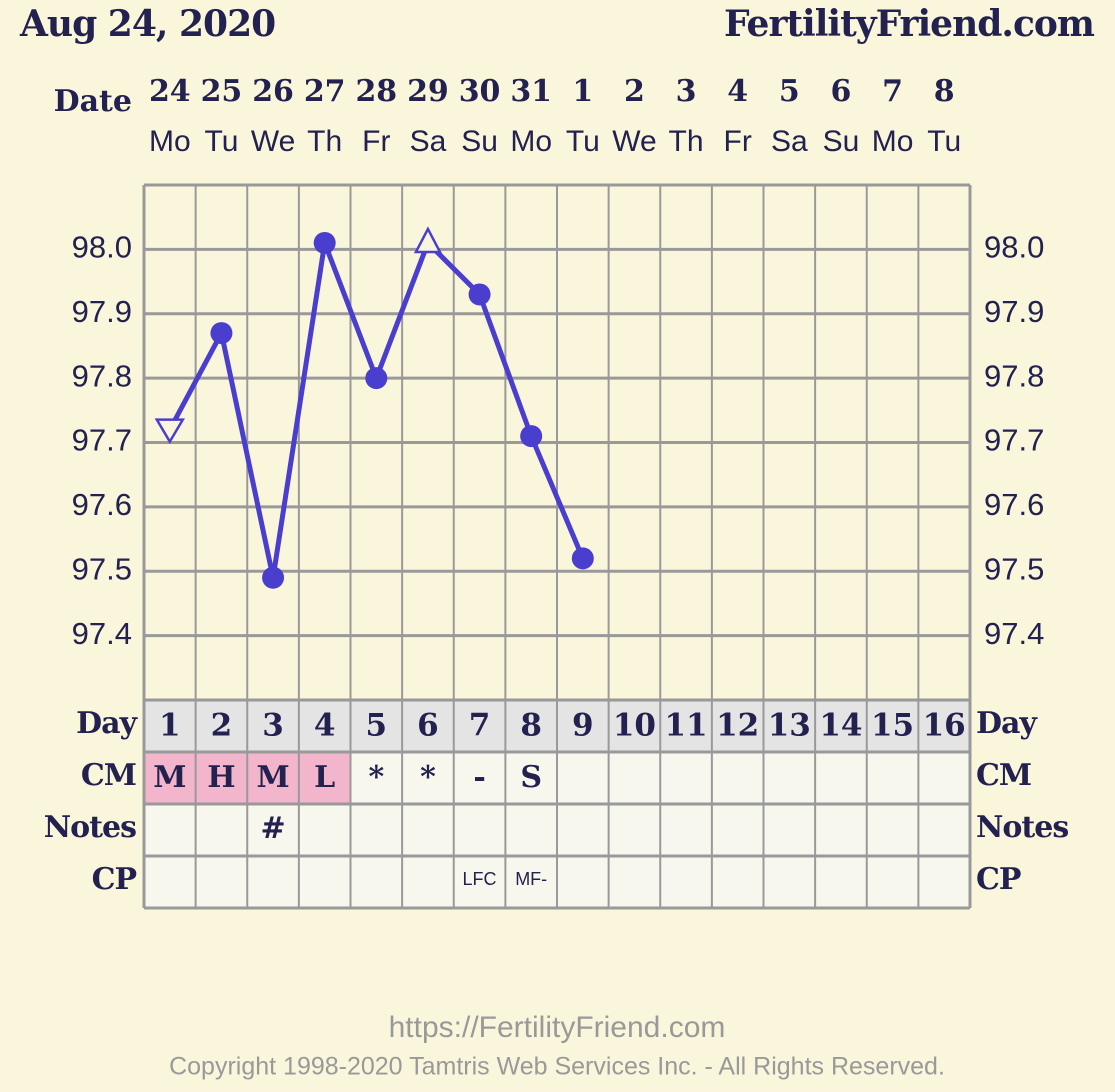 Image resolution: width=1115 pixels, height=1092 pixels. What do you see at coordinates (102, 633) in the screenshot?
I see `y-tick-label: 97.4` at bounding box center [102, 633].